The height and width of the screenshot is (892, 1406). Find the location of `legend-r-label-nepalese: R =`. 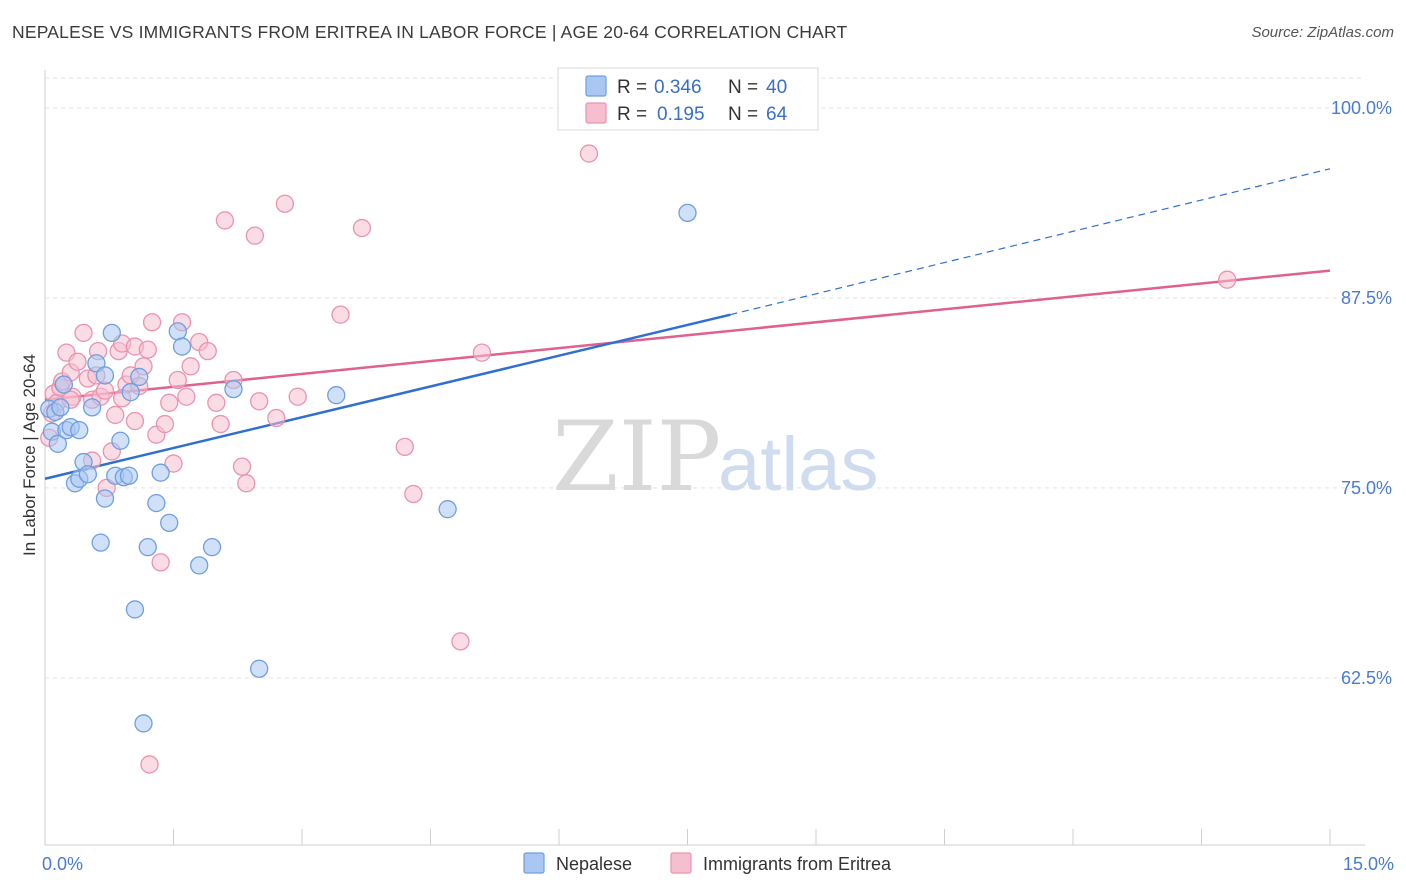

legend-r-label-nepalese: R = is located at coordinates (632, 87).